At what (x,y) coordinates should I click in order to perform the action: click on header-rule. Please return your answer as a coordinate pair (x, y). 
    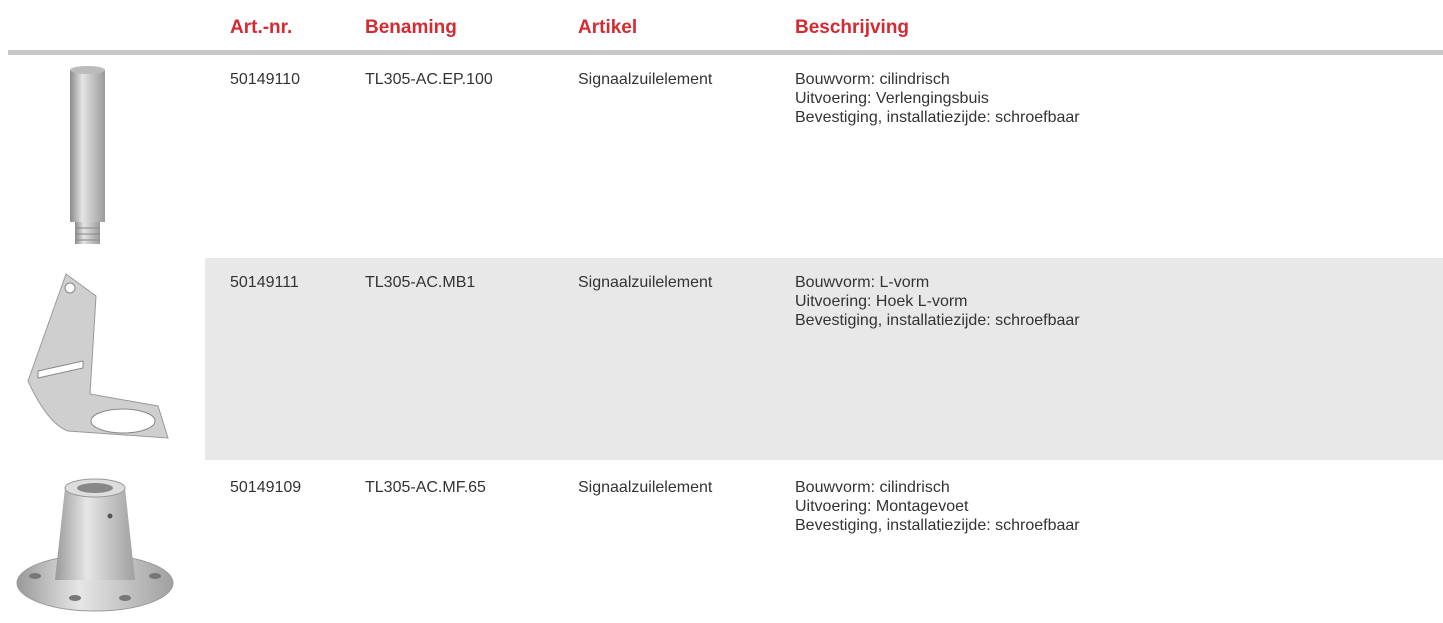
    Looking at the image, I should click on (725, 52).